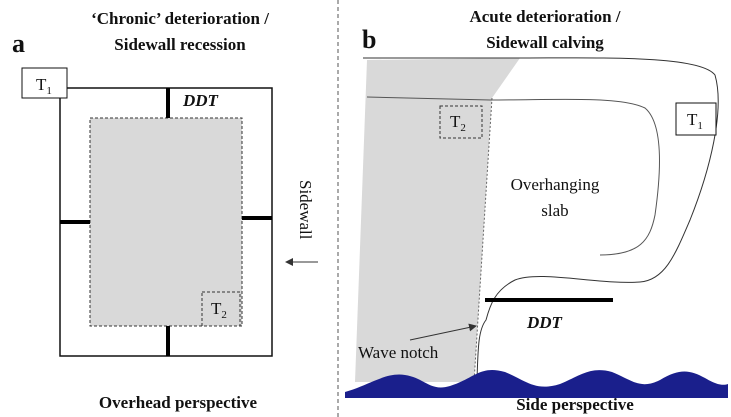 The height and width of the screenshot is (417, 731). What do you see at coordinates (483, 240) in the screenshot?
I see `crack` at bounding box center [483, 240].